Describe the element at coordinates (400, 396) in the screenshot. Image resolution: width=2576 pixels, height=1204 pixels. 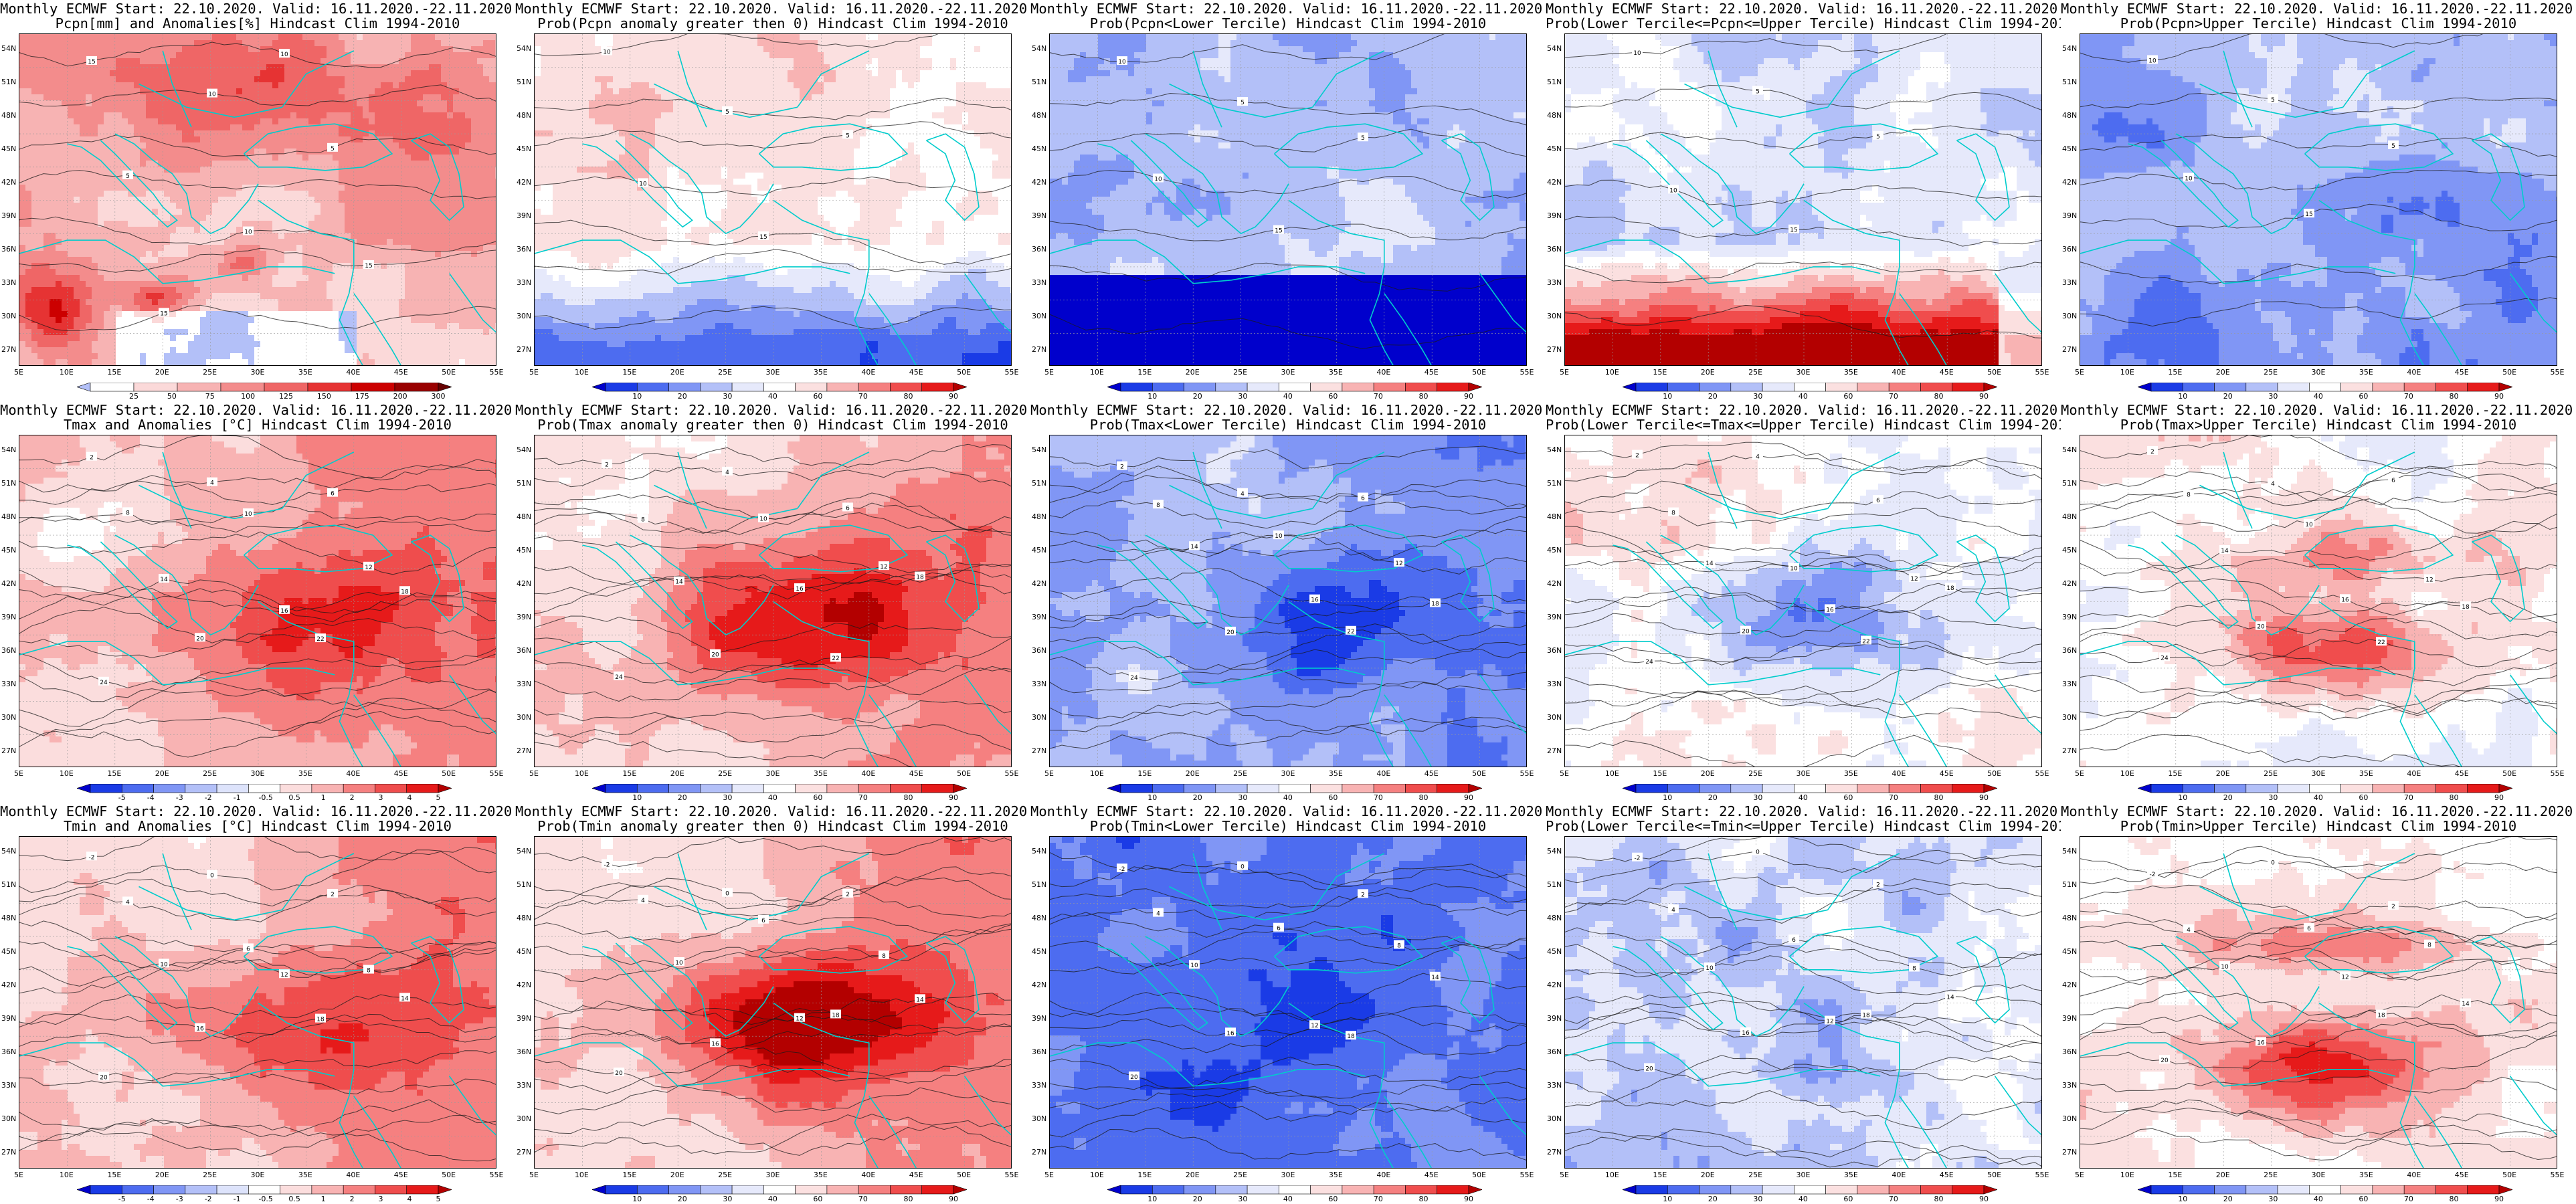
I see `colorbar-tick: 200` at that location.